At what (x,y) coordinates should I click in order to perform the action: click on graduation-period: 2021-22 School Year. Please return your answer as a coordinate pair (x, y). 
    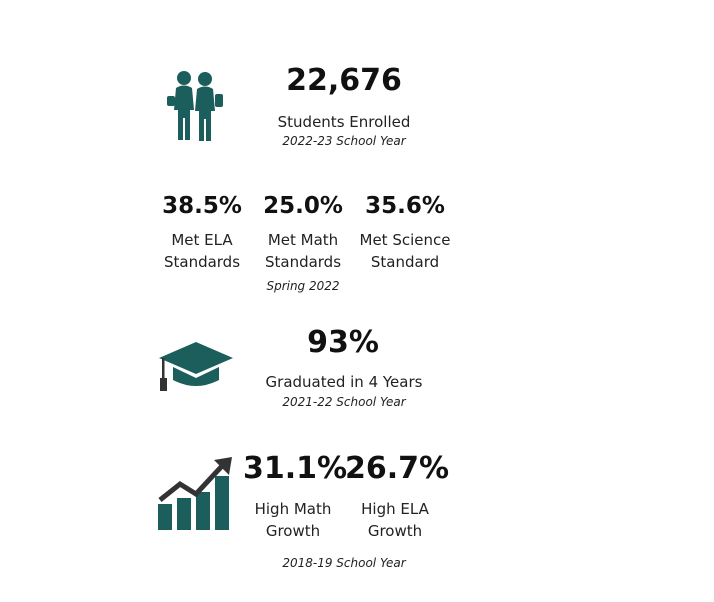
    Looking at the image, I should click on (344, 402).